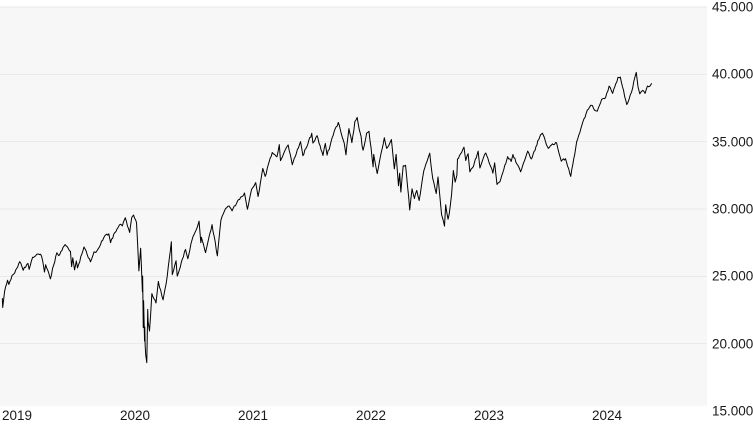 This screenshot has height=430, width=753. I want to click on x-axis-label: 2021, so click(253, 415).